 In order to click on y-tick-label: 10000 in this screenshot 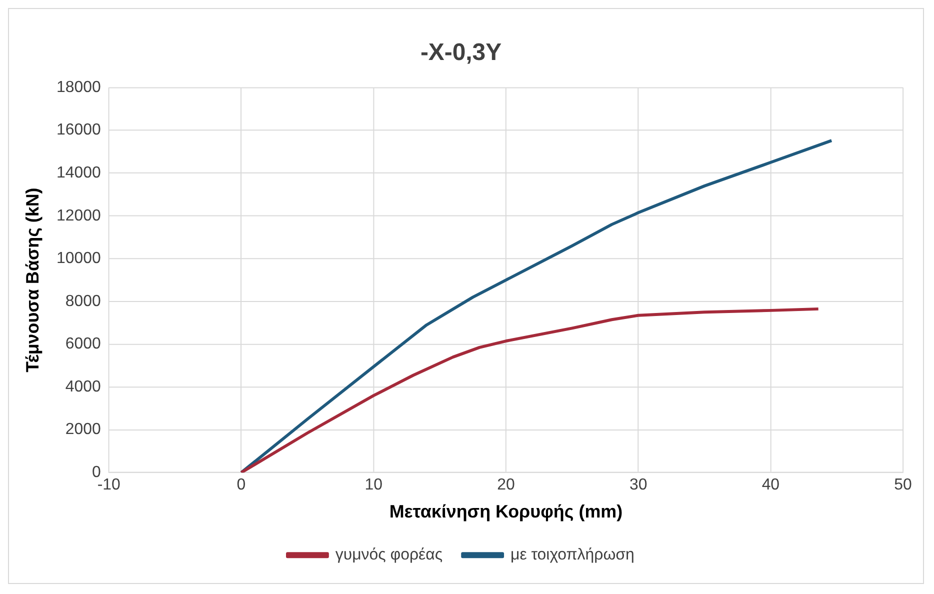, I will do `click(79, 259)`.